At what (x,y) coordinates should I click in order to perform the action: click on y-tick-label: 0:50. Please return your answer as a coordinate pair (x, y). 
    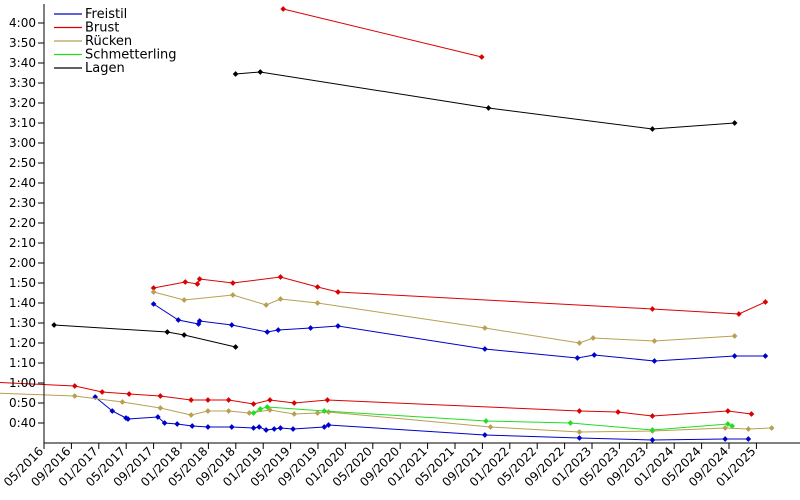
    Looking at the image, I should click on (22, 403).